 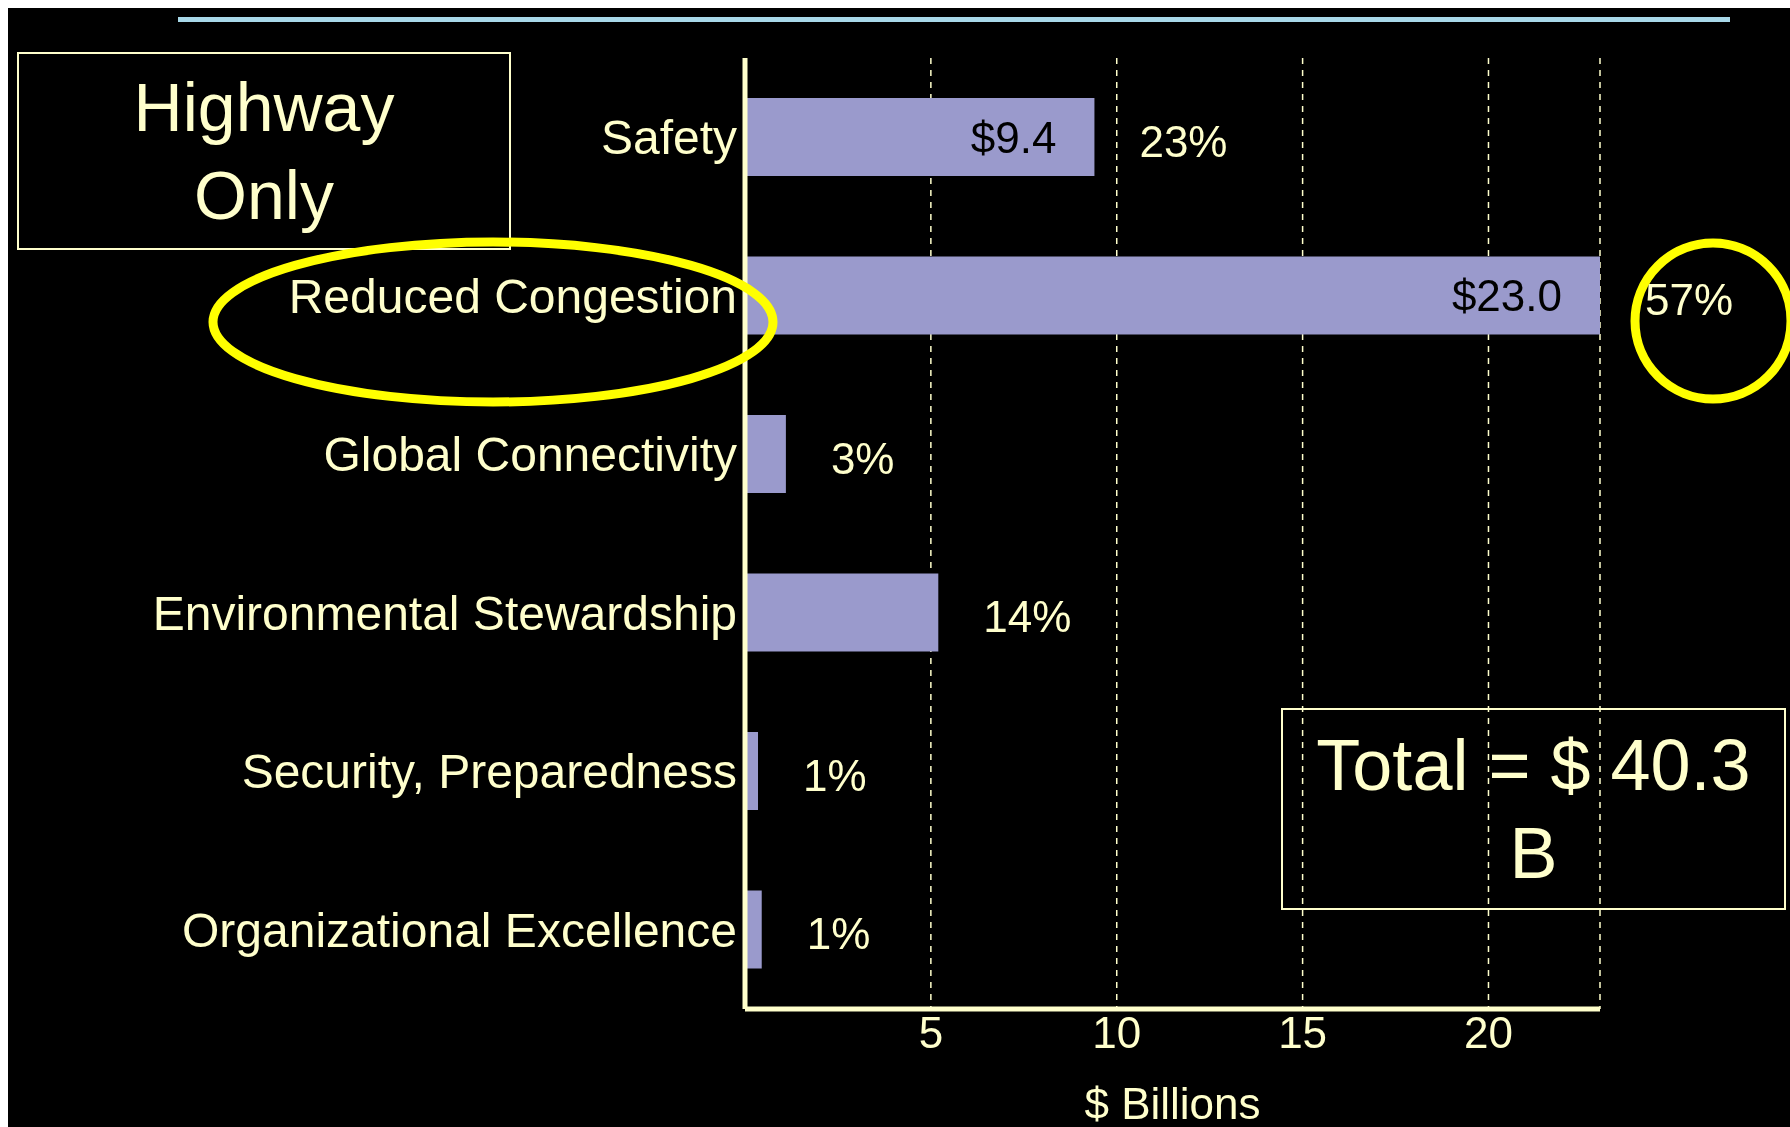 I want to click on y-tick-label: Safety, so click(x=668, y=138).